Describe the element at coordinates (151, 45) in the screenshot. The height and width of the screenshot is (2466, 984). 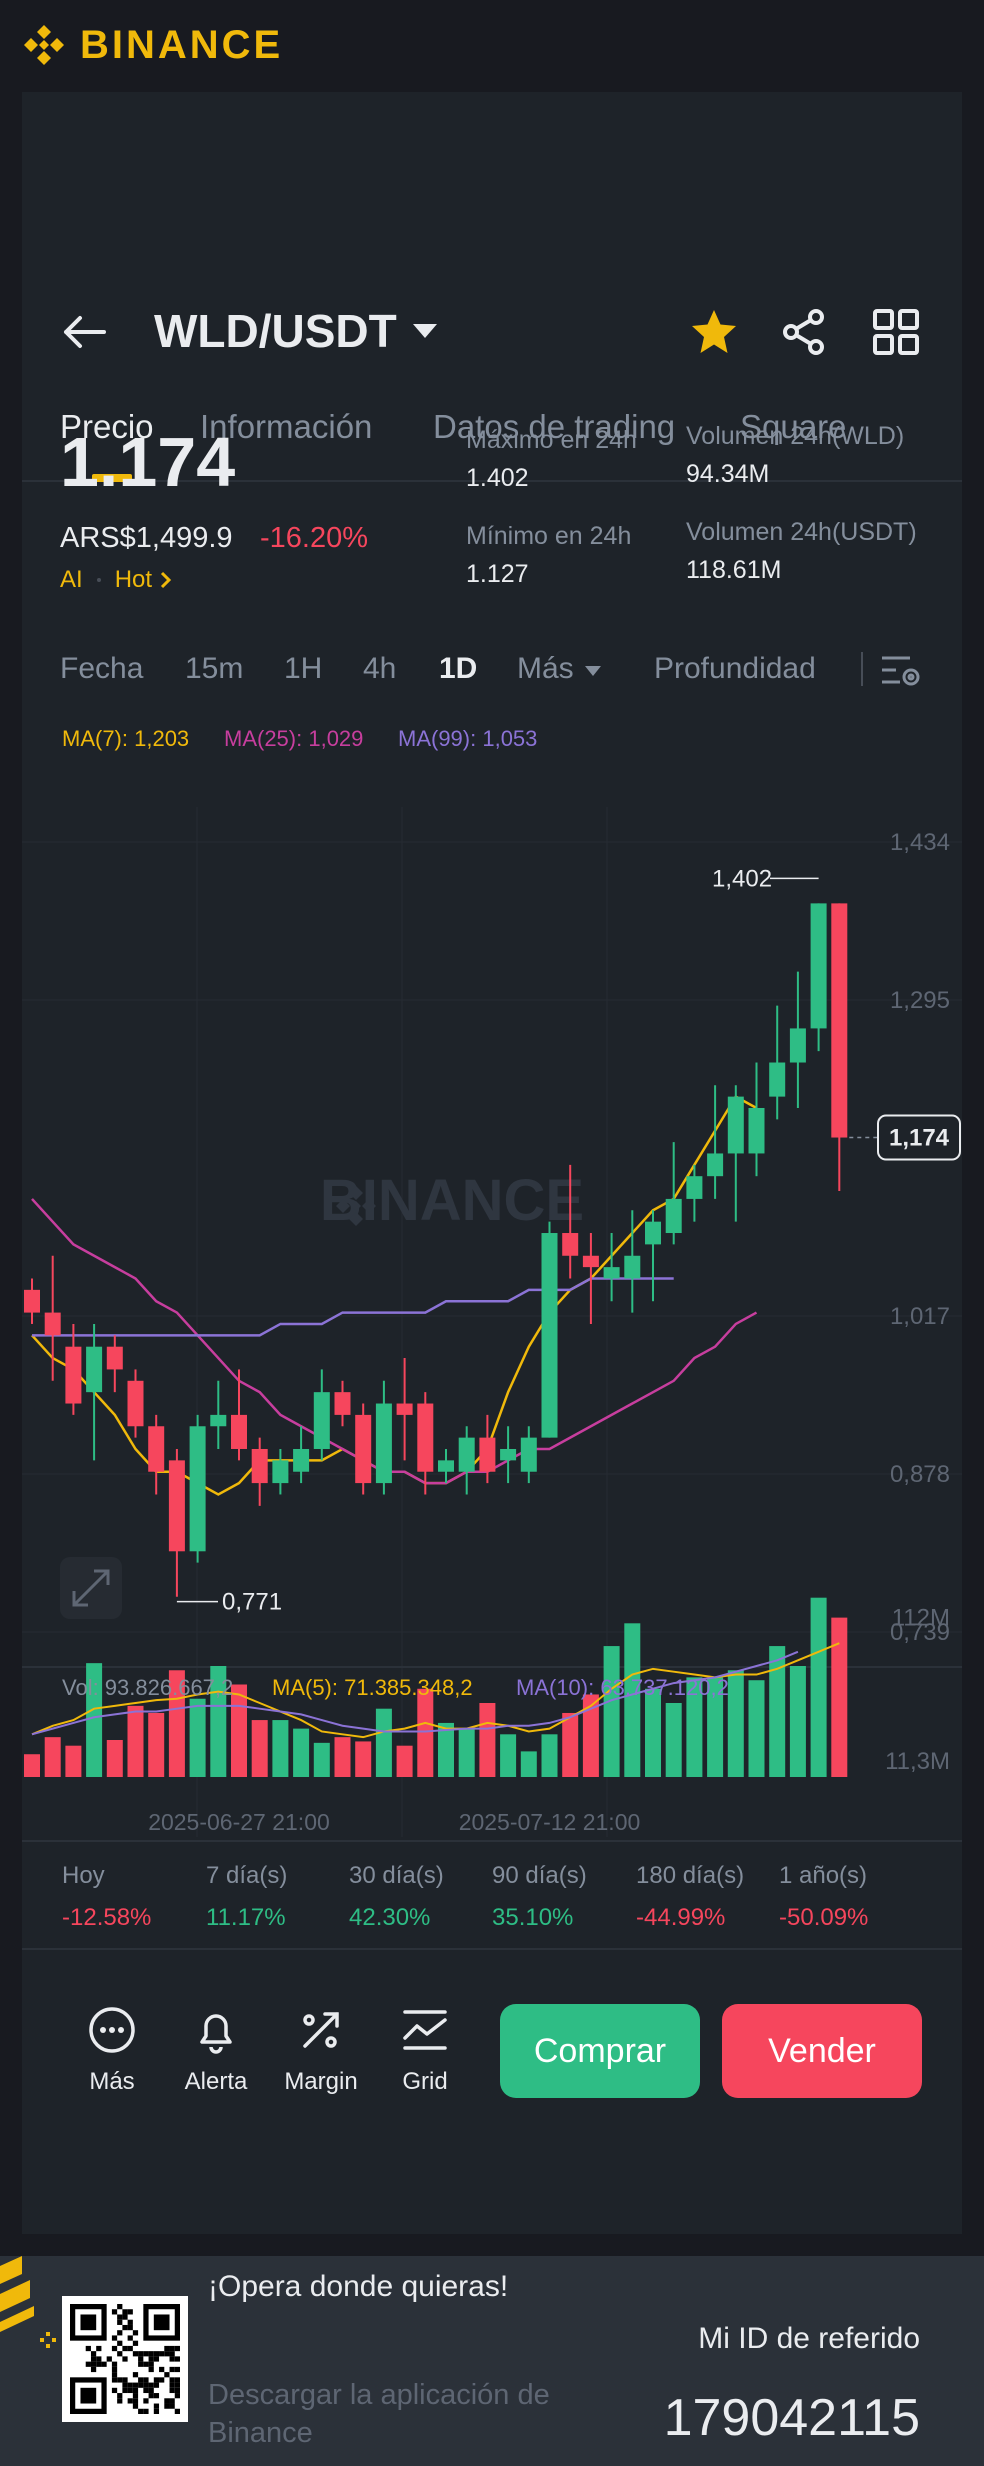
I see `binance-logo: BINANCE` at that location.